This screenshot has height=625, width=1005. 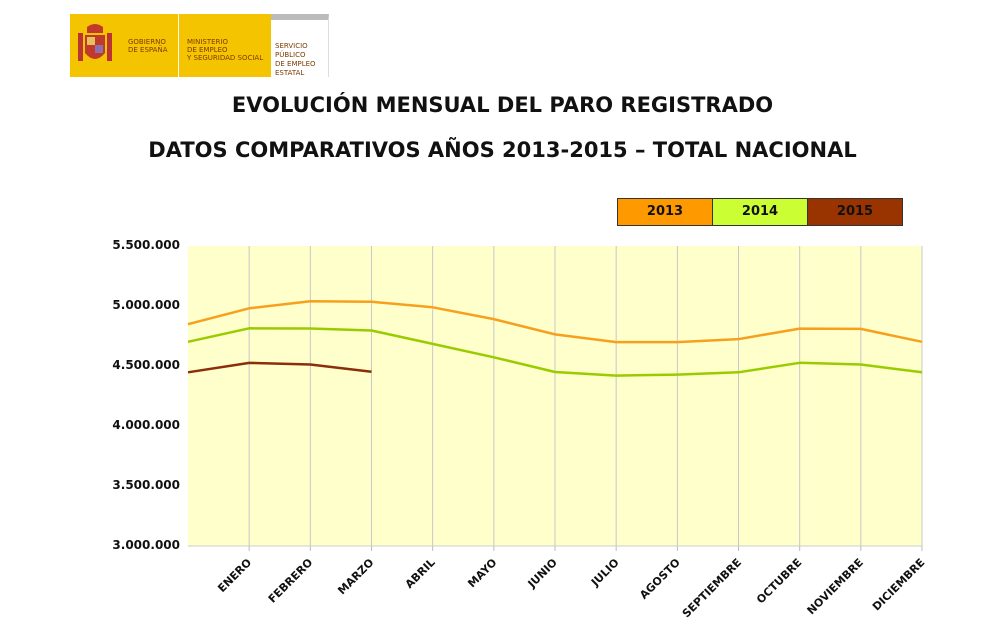 I want to click on y-tick-label: 5.500.000, so click(x=146, y=245).